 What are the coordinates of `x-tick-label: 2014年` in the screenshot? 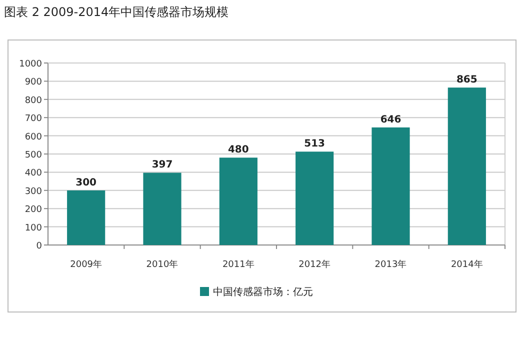 It's located at (466, 264).